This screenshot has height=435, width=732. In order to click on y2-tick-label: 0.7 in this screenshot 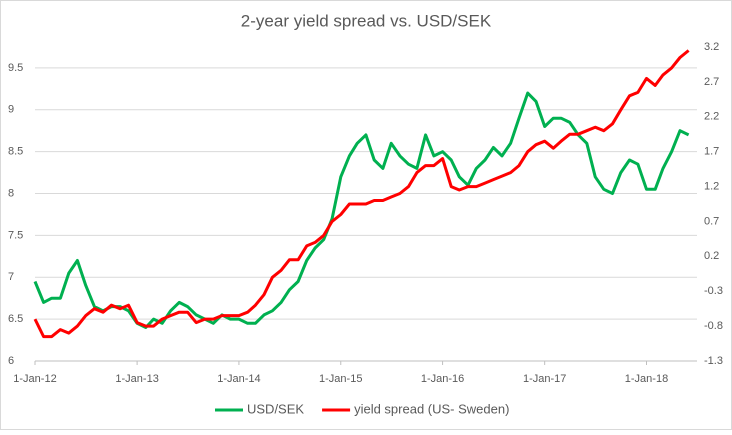, I will do `click(711, 221)`.